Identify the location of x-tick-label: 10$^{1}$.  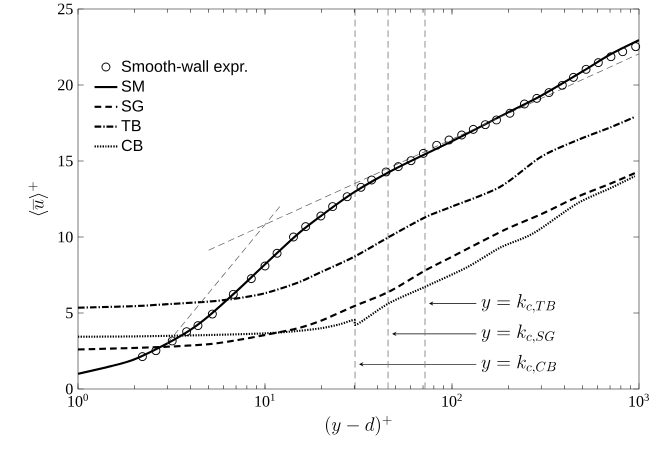
(265, 400).